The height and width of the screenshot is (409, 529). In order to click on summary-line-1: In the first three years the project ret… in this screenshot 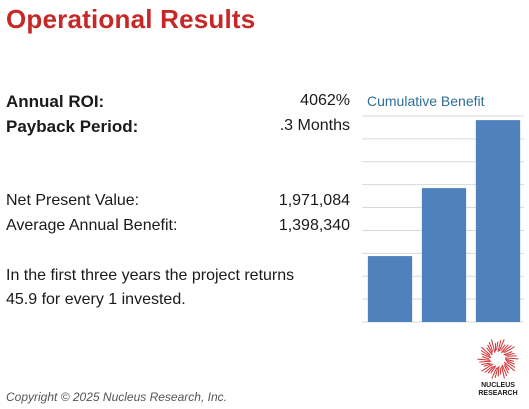, I will do `click(150, 275)`.